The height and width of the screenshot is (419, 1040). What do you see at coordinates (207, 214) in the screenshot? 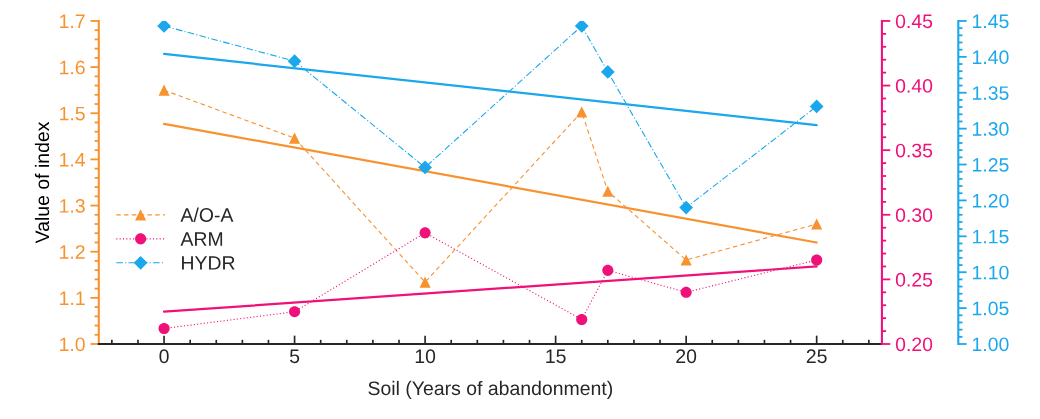
I see `legend-label: A/O-A` at bounding box center [207, 214].